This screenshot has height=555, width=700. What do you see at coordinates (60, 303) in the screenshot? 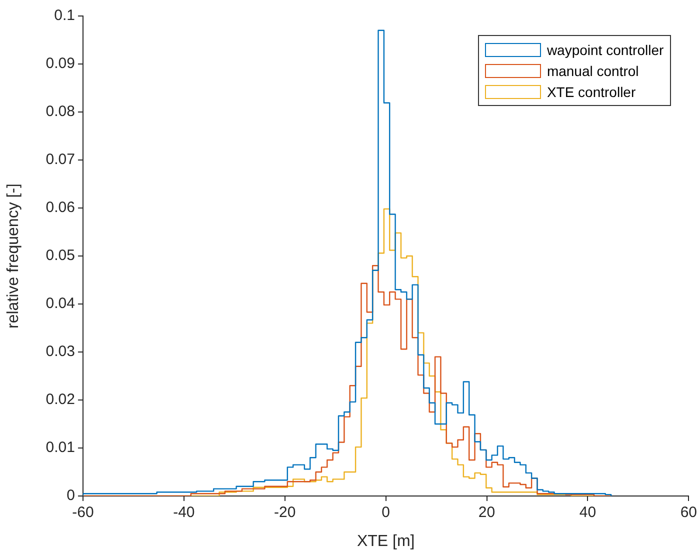
I see `y-tick-label: 0.04` at bounding box center [60, 303].